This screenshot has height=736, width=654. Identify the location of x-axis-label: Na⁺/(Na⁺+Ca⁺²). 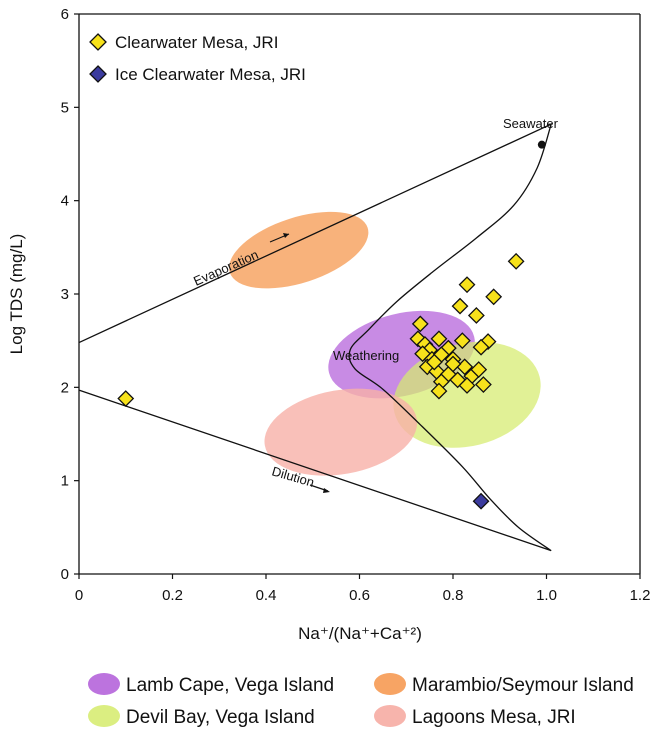
(360, 633).